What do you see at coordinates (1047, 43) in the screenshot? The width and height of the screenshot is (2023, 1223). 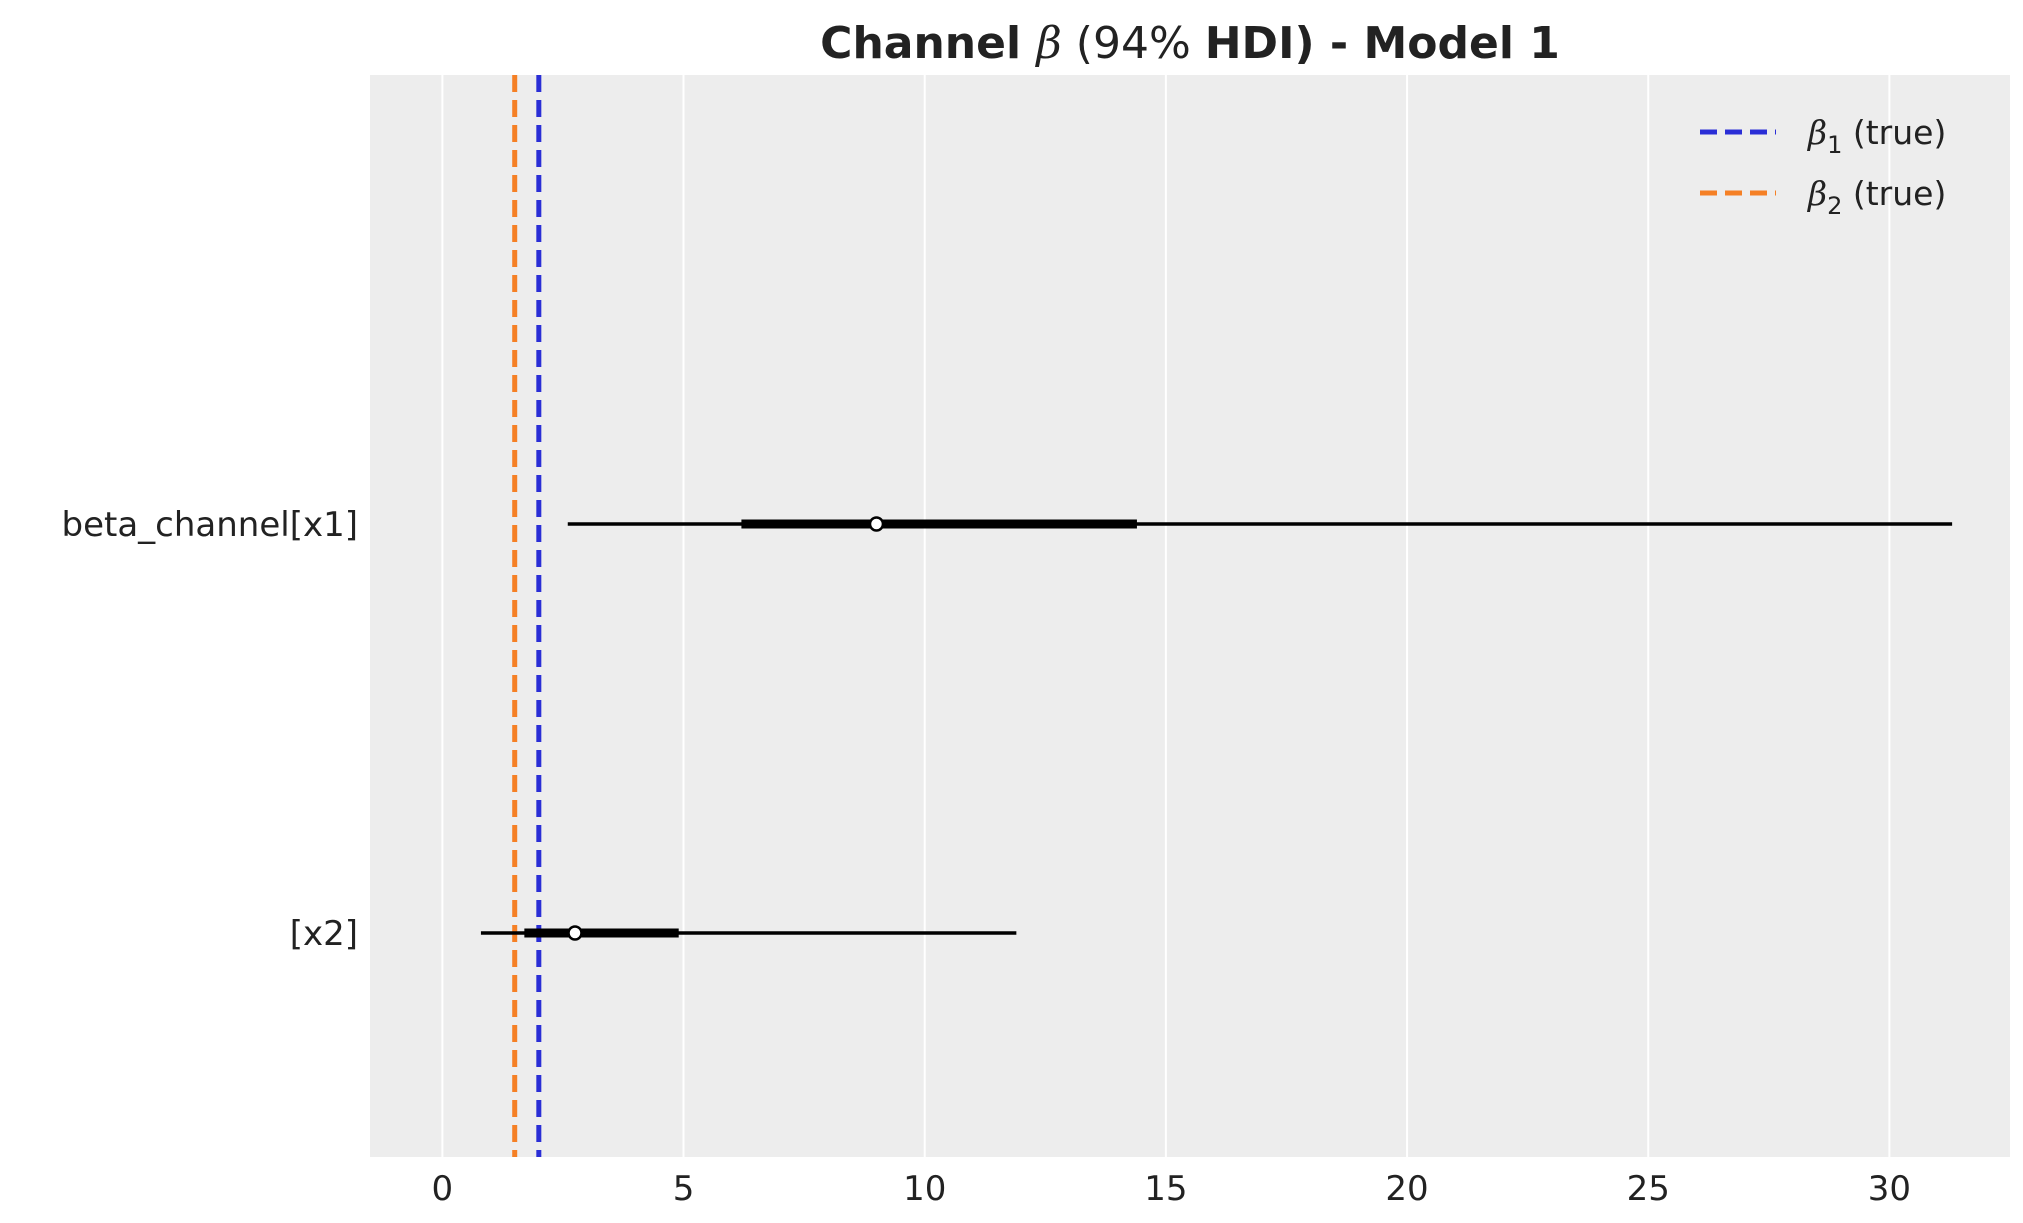 I see `chart-title-symbol: β` at bounding box center [1047, 43].